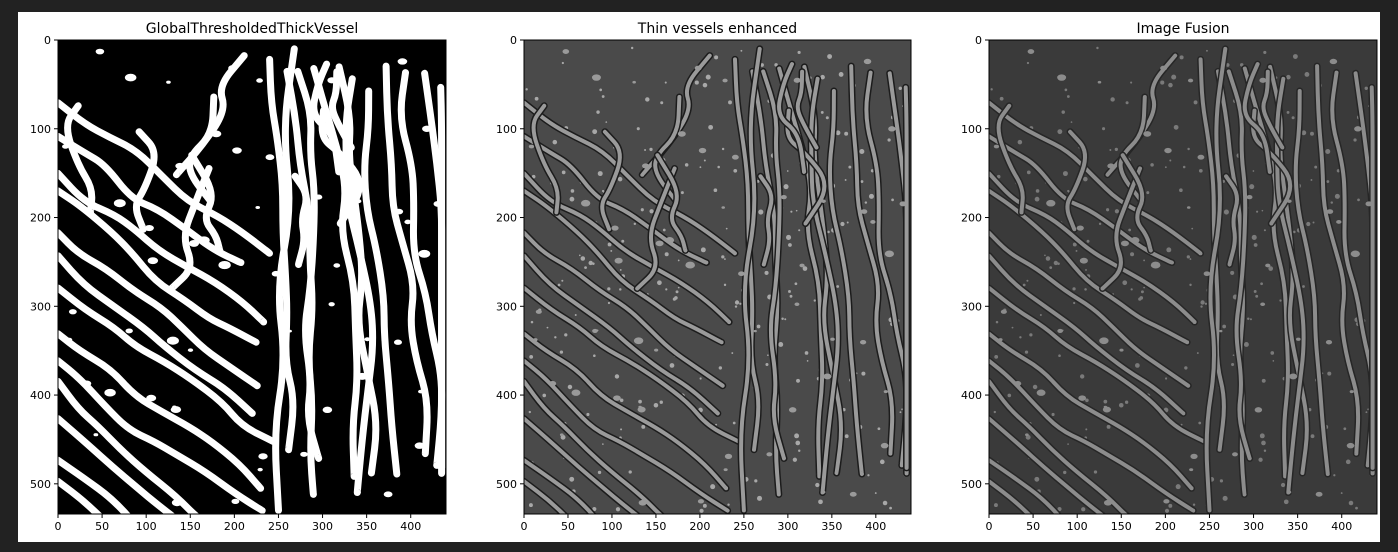  What do you see at coordinates (978, 40) in the screenshot?
I see `y-tick-label: 0` at bounding box center [978, 40].